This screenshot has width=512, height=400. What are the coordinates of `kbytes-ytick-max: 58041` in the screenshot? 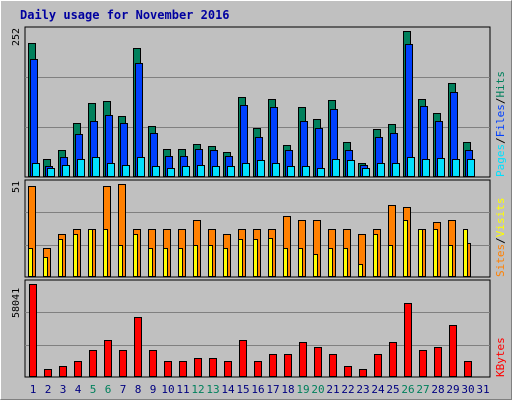 It's located at (16, 303).